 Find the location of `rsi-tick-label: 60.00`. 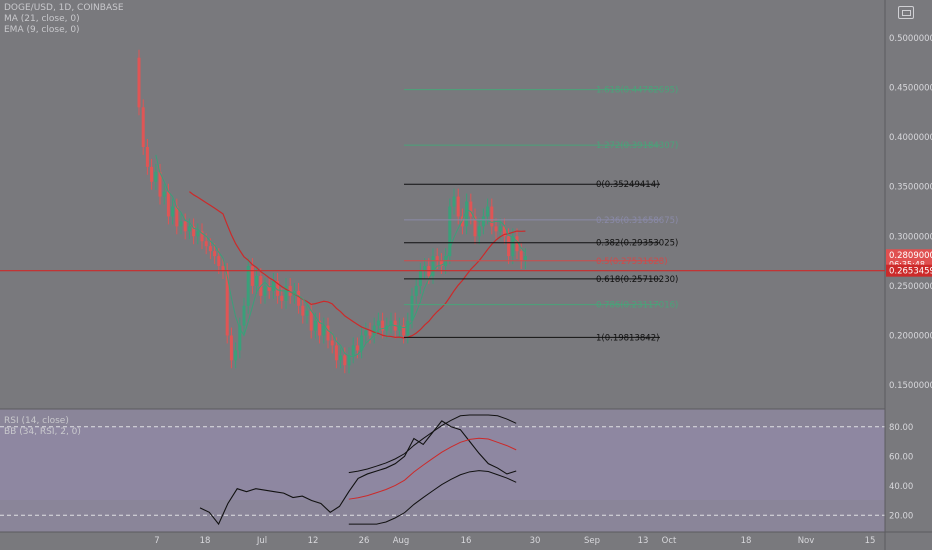

rsi-tick-label: 60.00 is located at coordinates (901, 457).